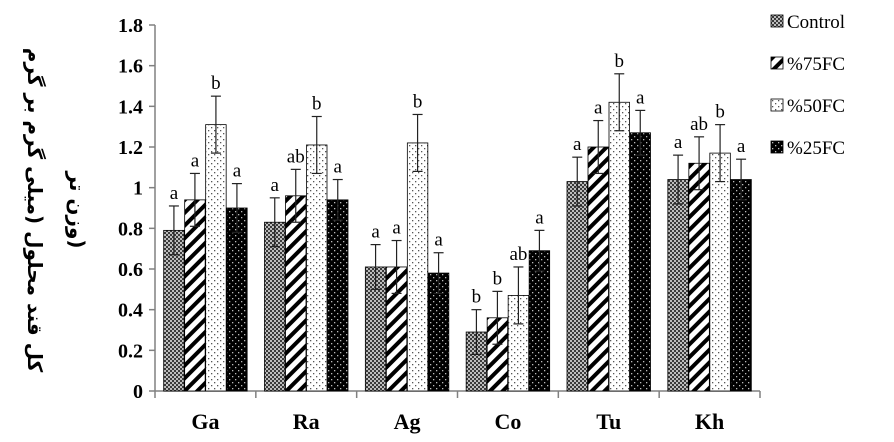 The width and height of the screenshot is (894, 442). What do you see at coordinates (816, 64) in the screenshot?
I see `legend-label: %75FC` at bounding box center [816, 64].